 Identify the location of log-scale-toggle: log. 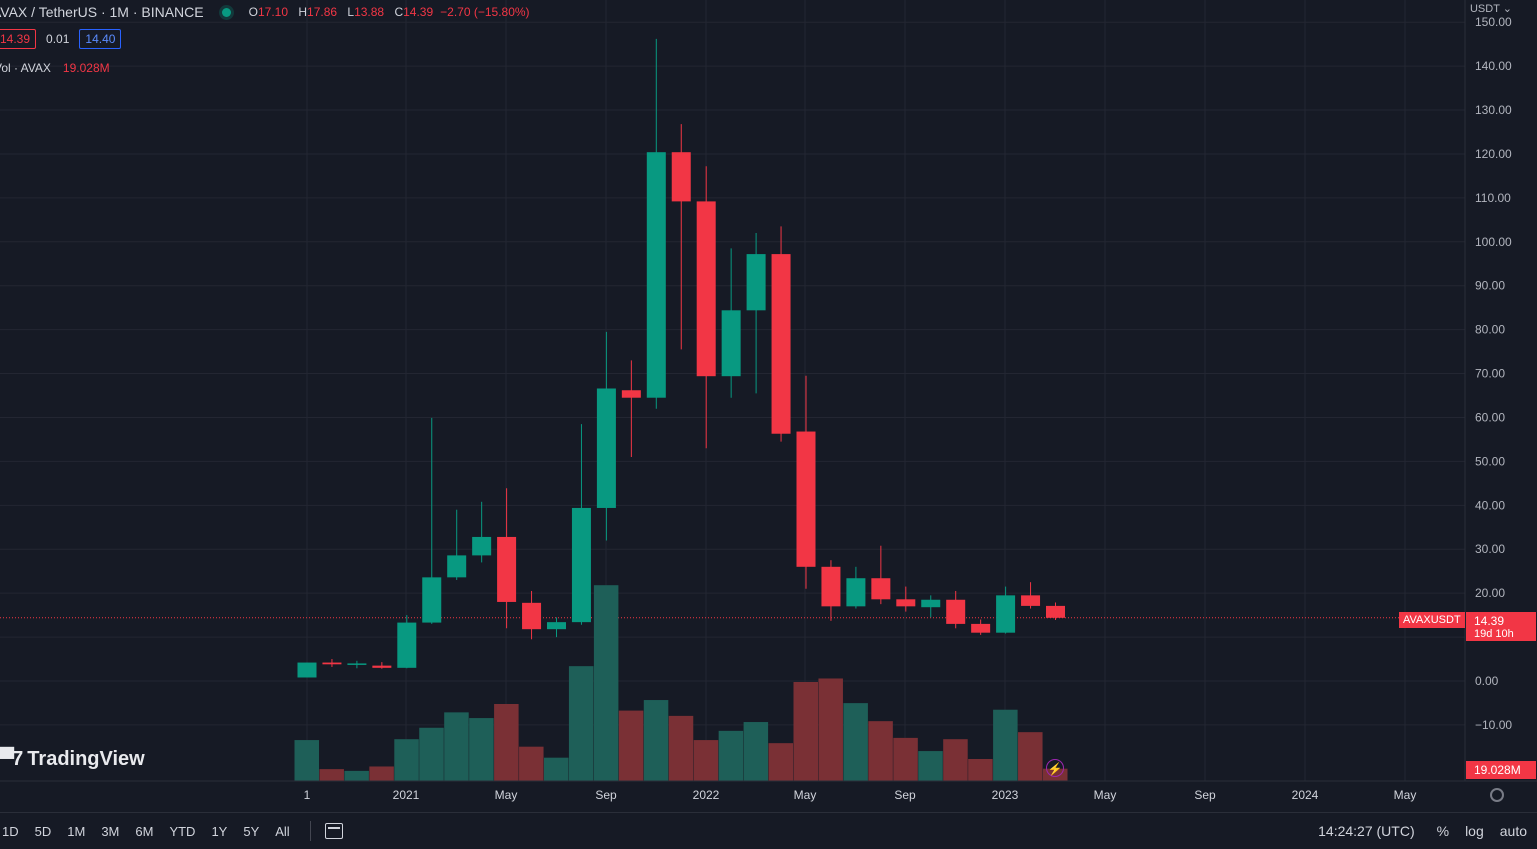
(1474, 831).